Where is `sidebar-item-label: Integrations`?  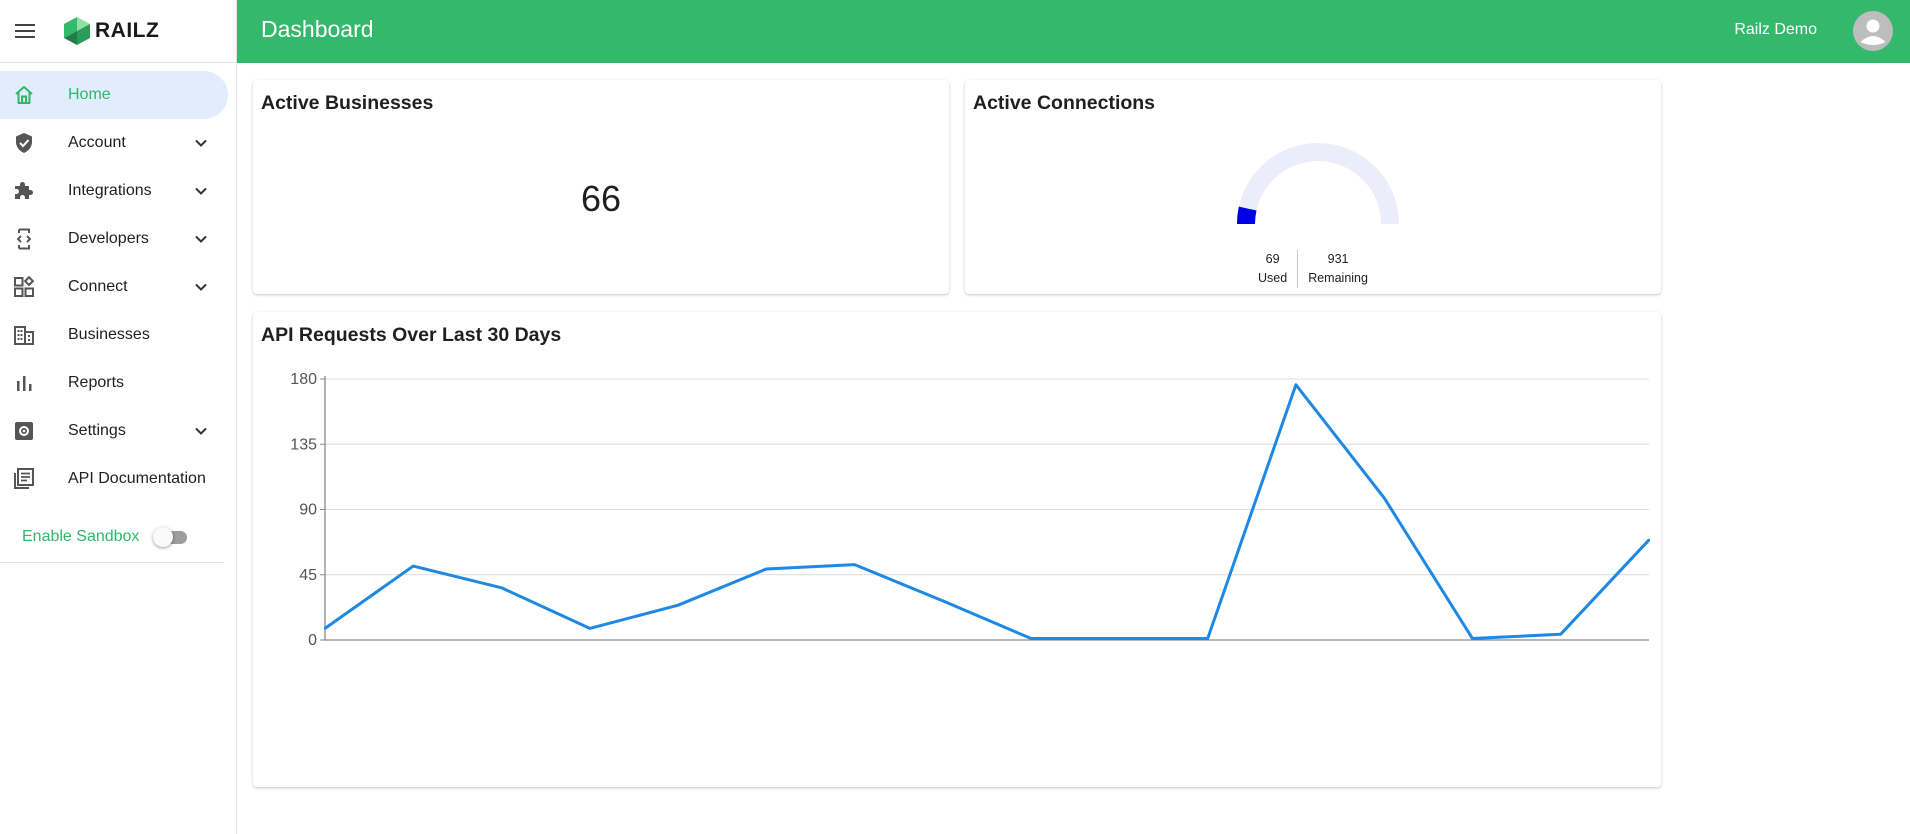 sidebar-item-label: Integrations is located at coordinates (110, 190).